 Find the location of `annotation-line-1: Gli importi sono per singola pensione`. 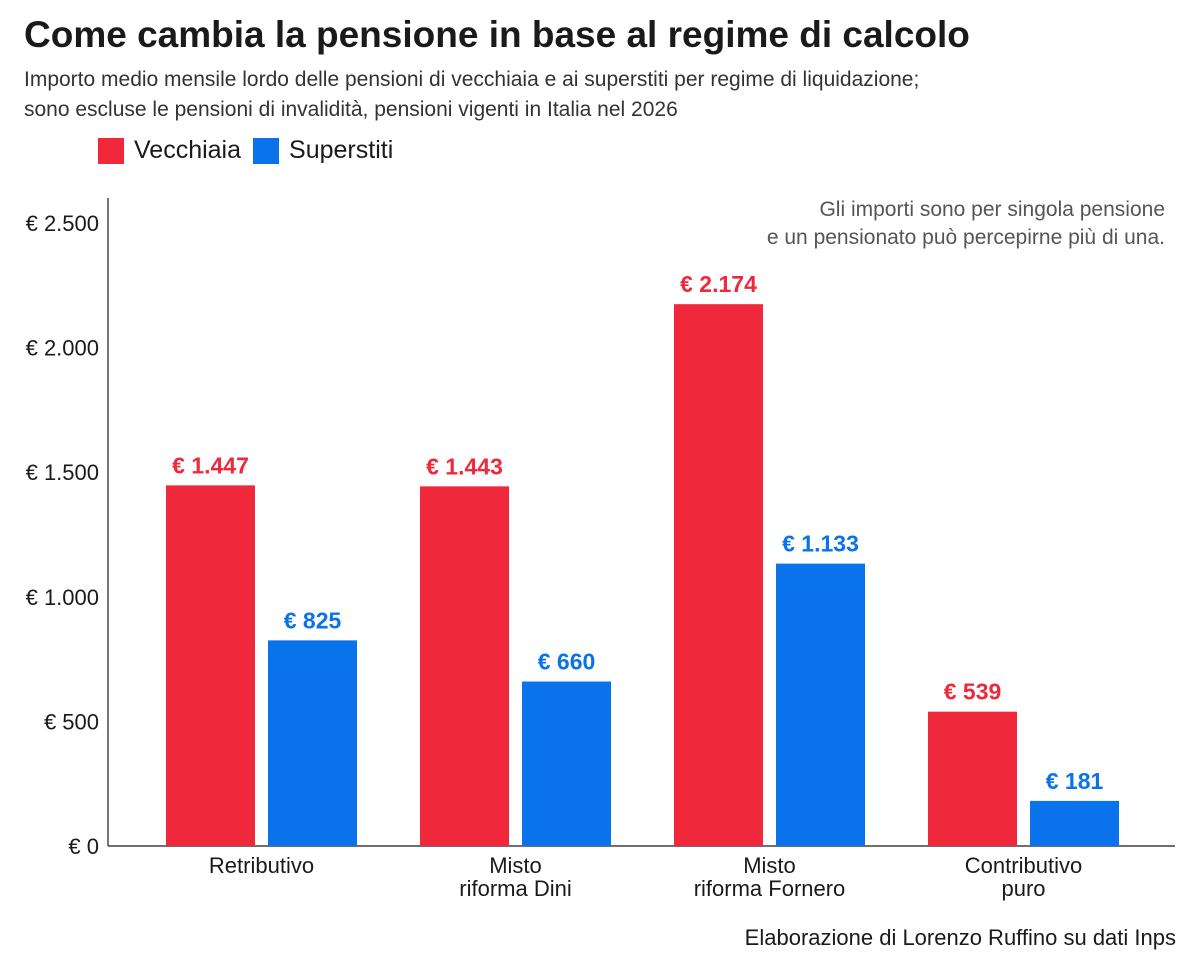

annotation-line-1: Gli importi sono per singola pensione is located at coordinates (992, 209).